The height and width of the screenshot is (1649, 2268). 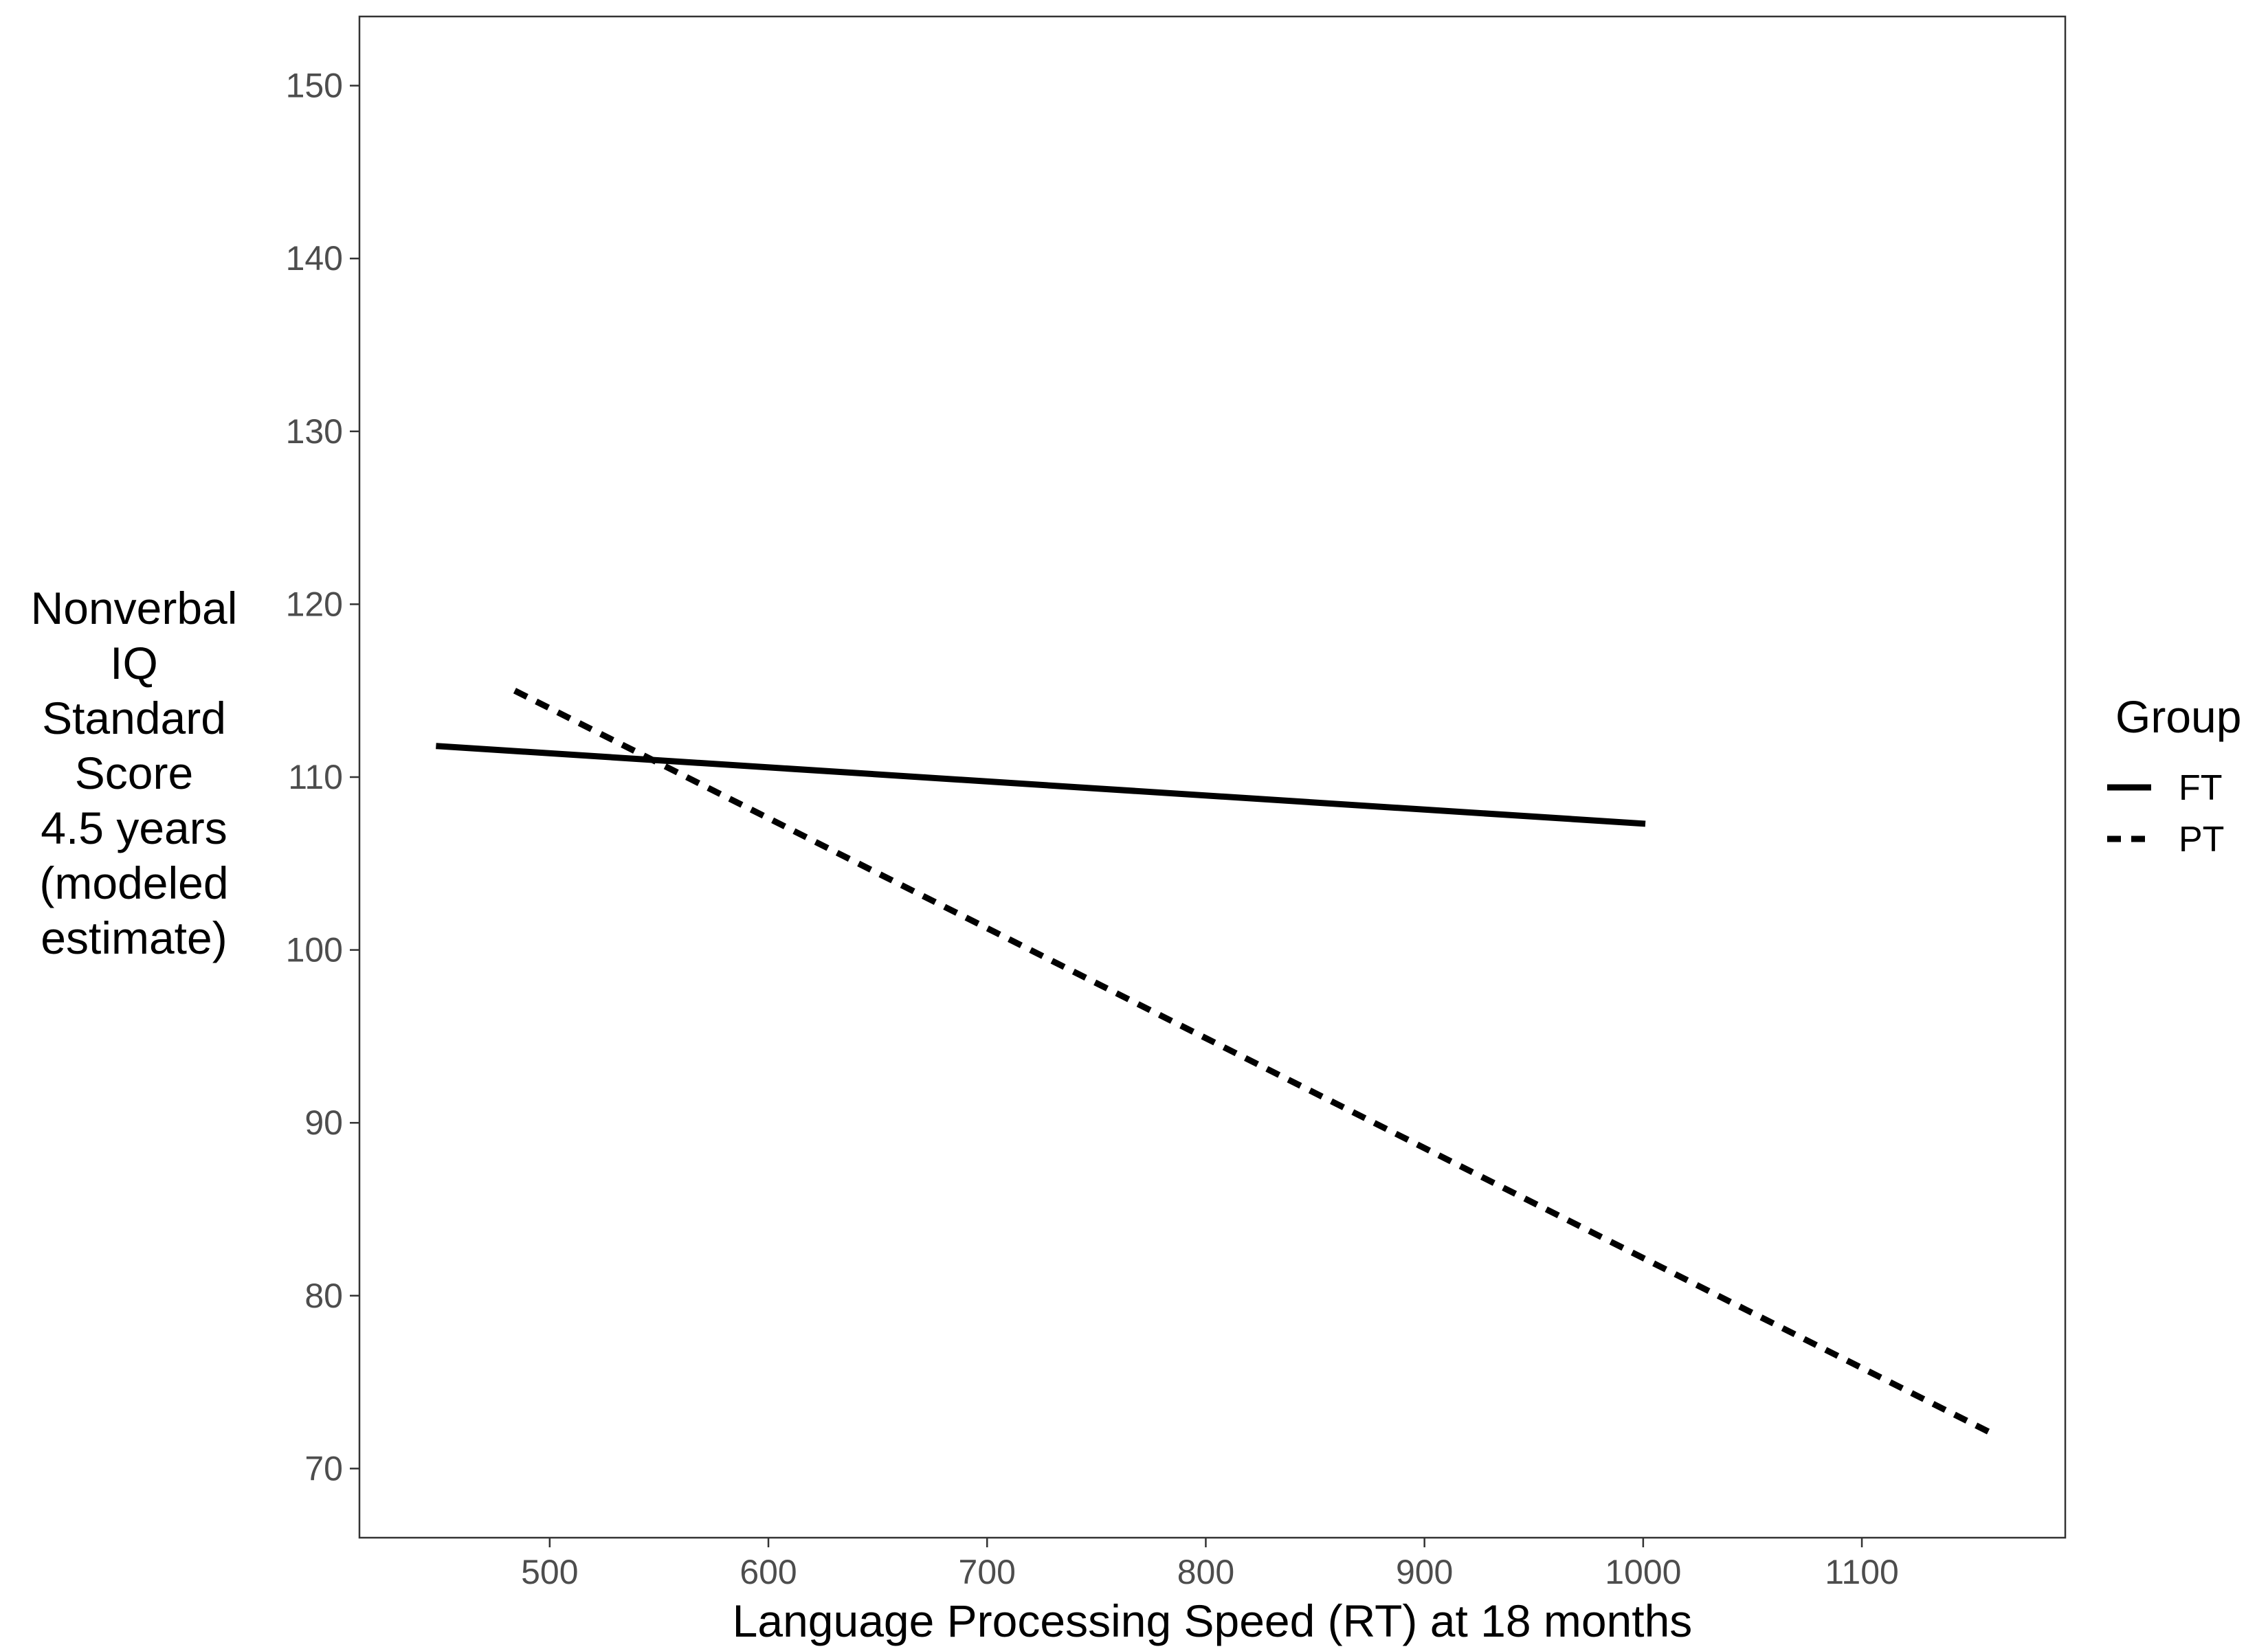 I want to click on y-tick-label: 80, so click(x=323, y=1296).